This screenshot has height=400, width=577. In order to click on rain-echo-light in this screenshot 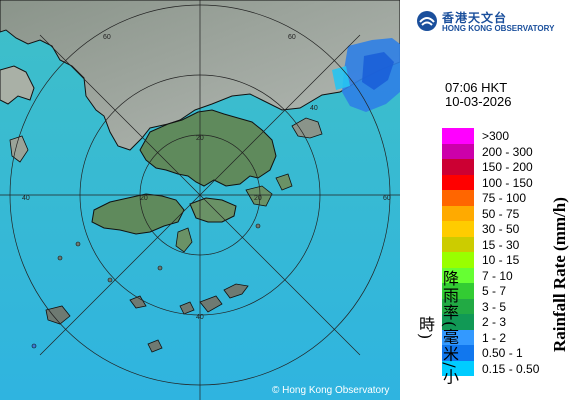, I will do `click(341, 78)`.